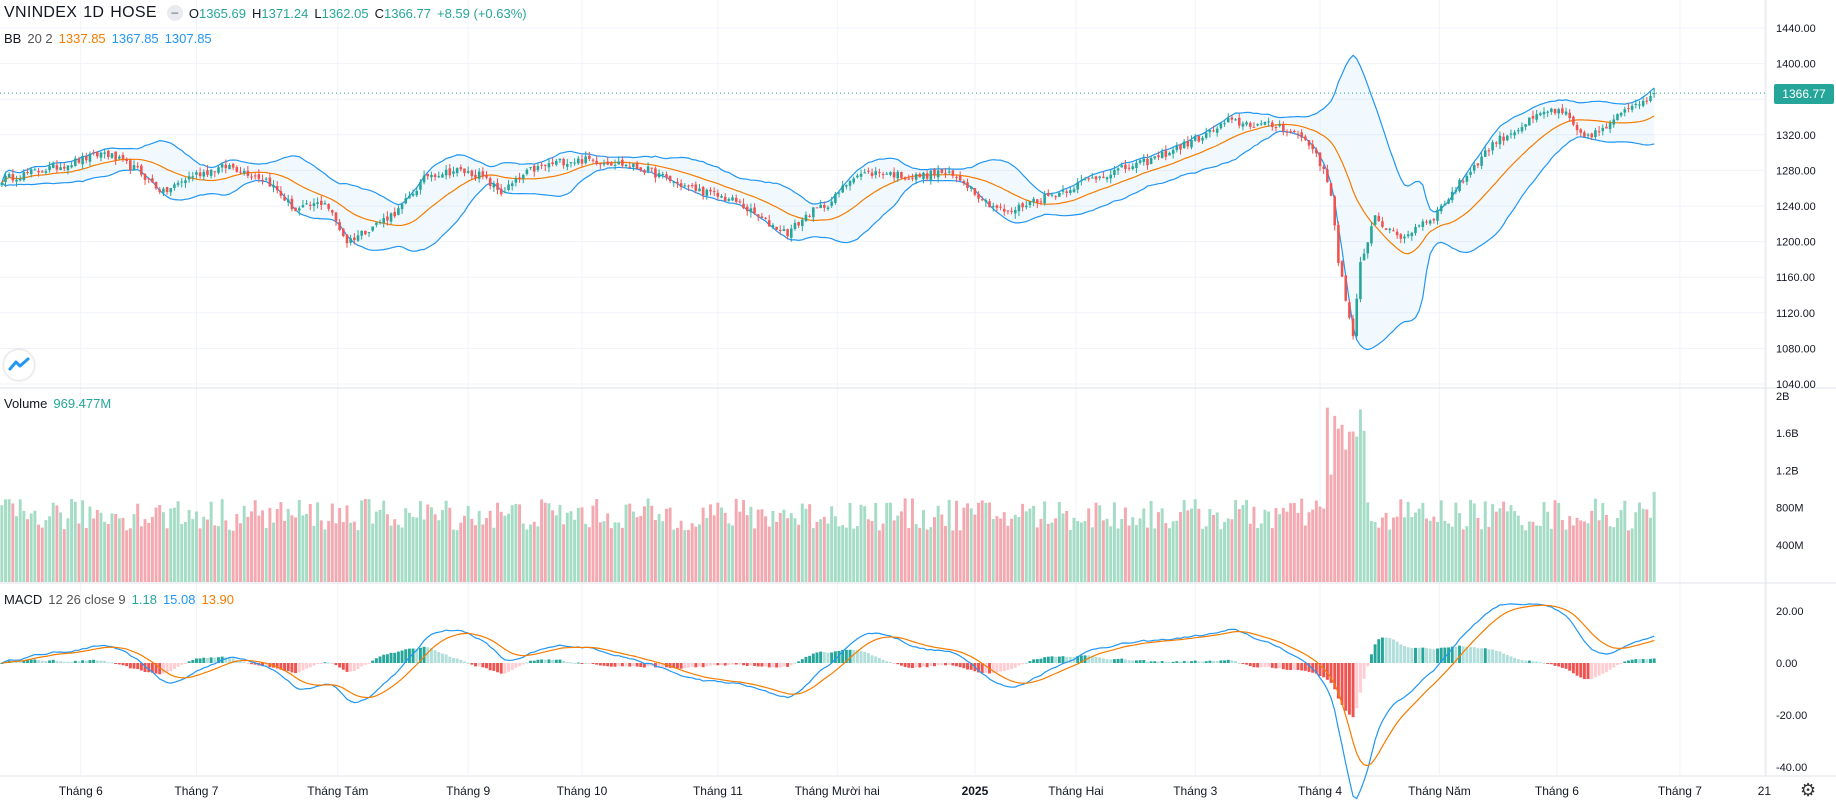  What do you see at coordinates (94, 12) in the screenshot?
I see `interval-label: 1D` at bounding box center [94, 12].